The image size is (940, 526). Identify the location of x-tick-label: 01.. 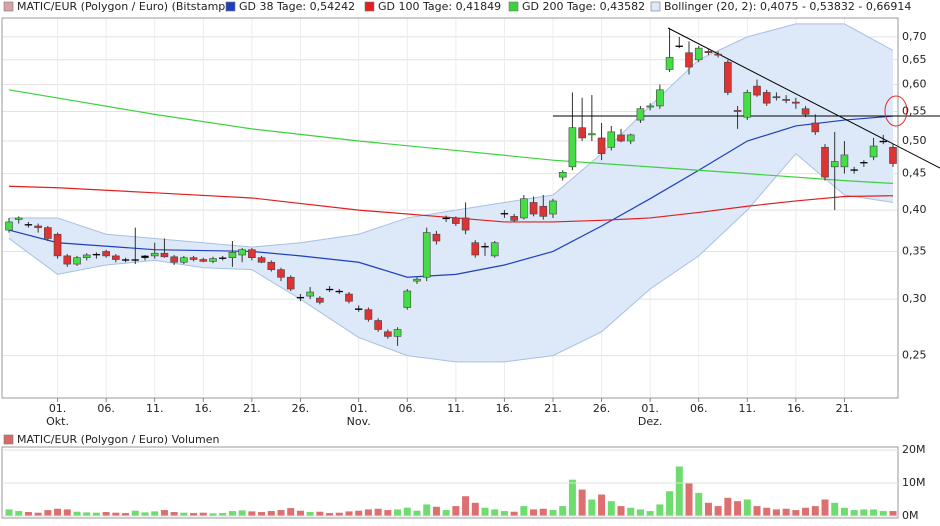
(58, 408).